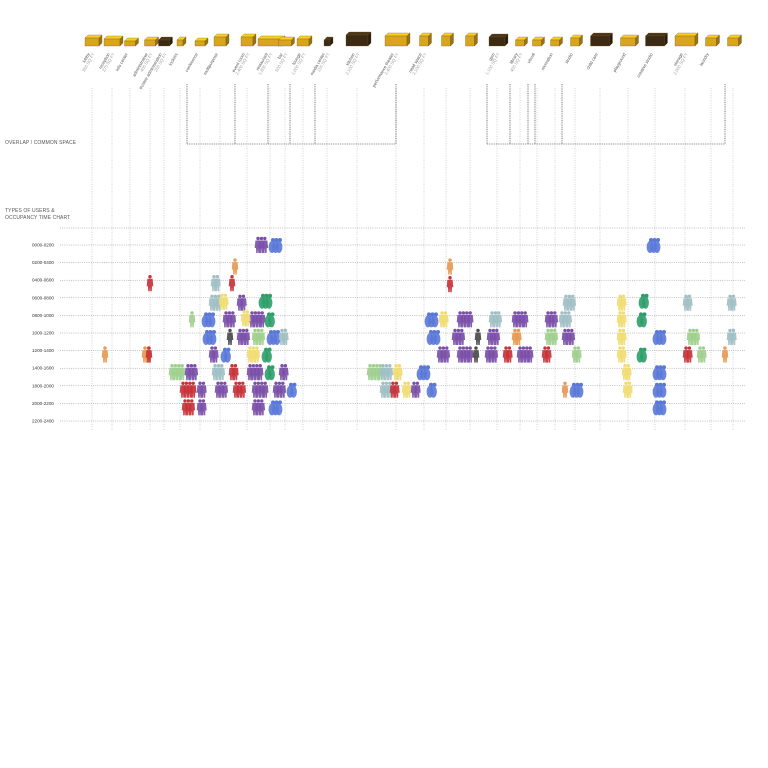  I want to click on space-name: library, so click(514, 57).